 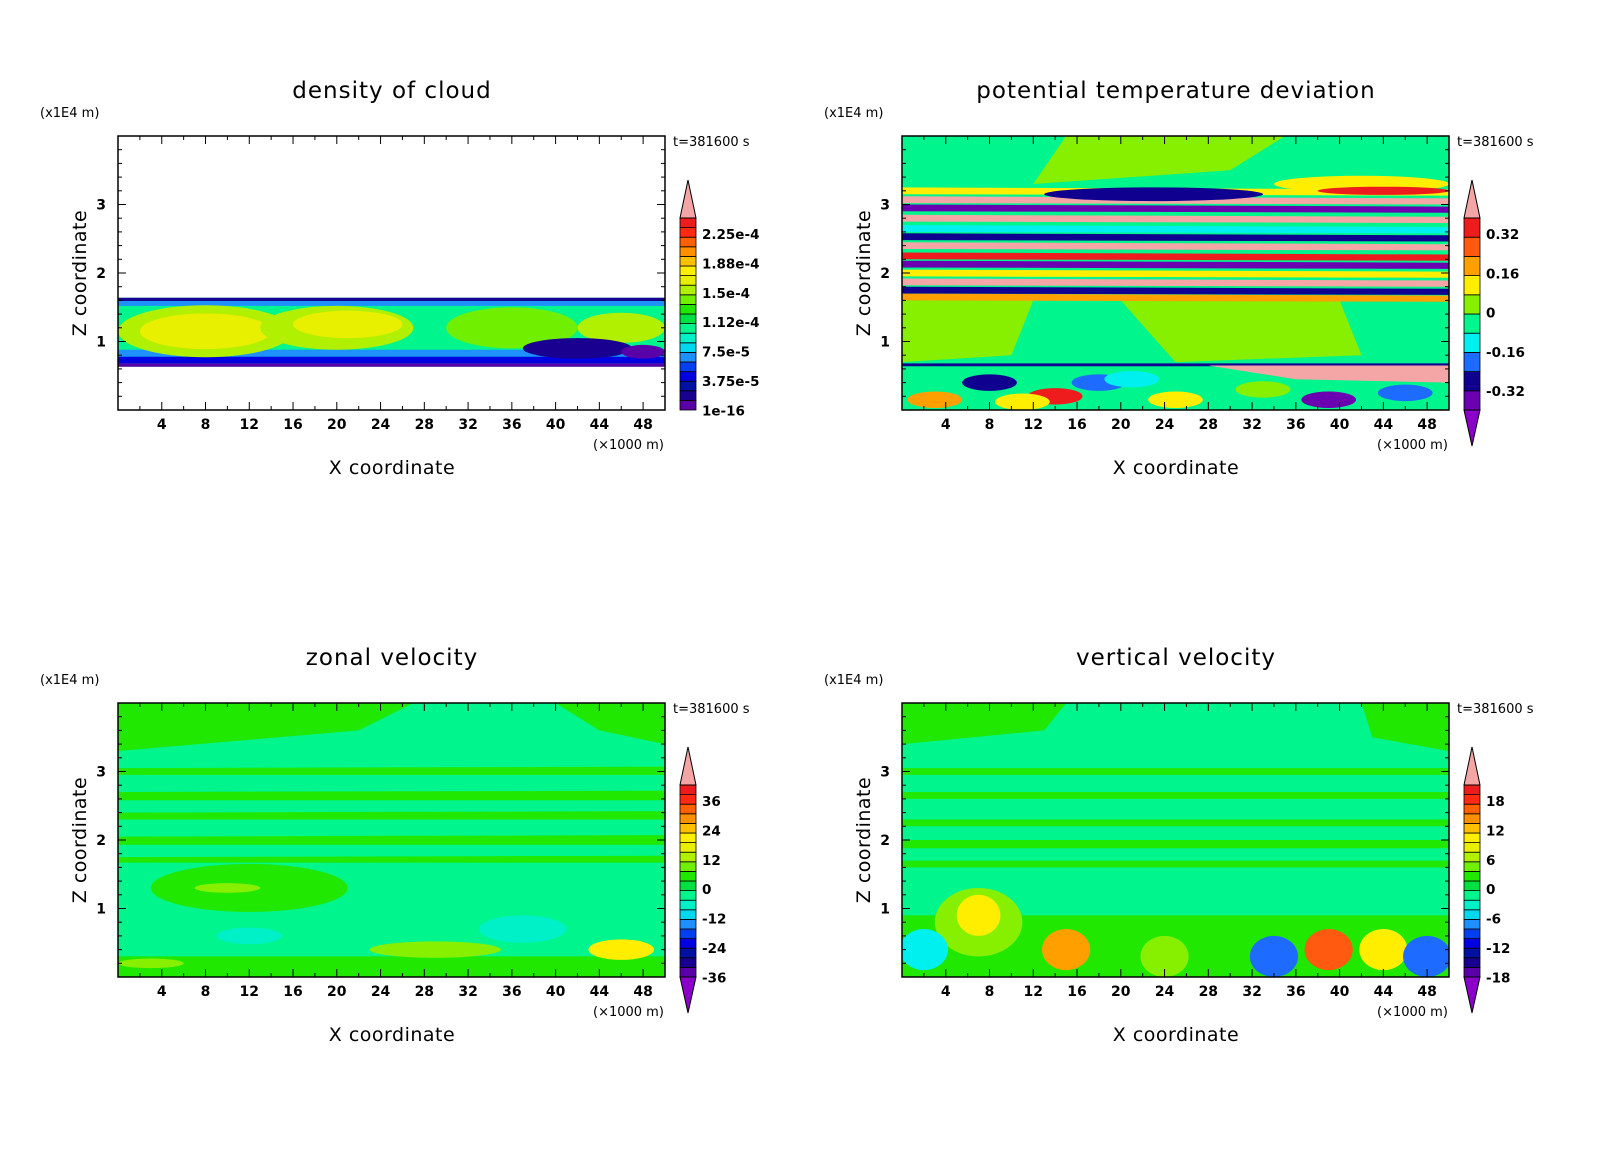 What do you see at coordinates (1495, 802) in the screenshot?
I see `colorbar-label: 18` at bounding box center [1495, 802].